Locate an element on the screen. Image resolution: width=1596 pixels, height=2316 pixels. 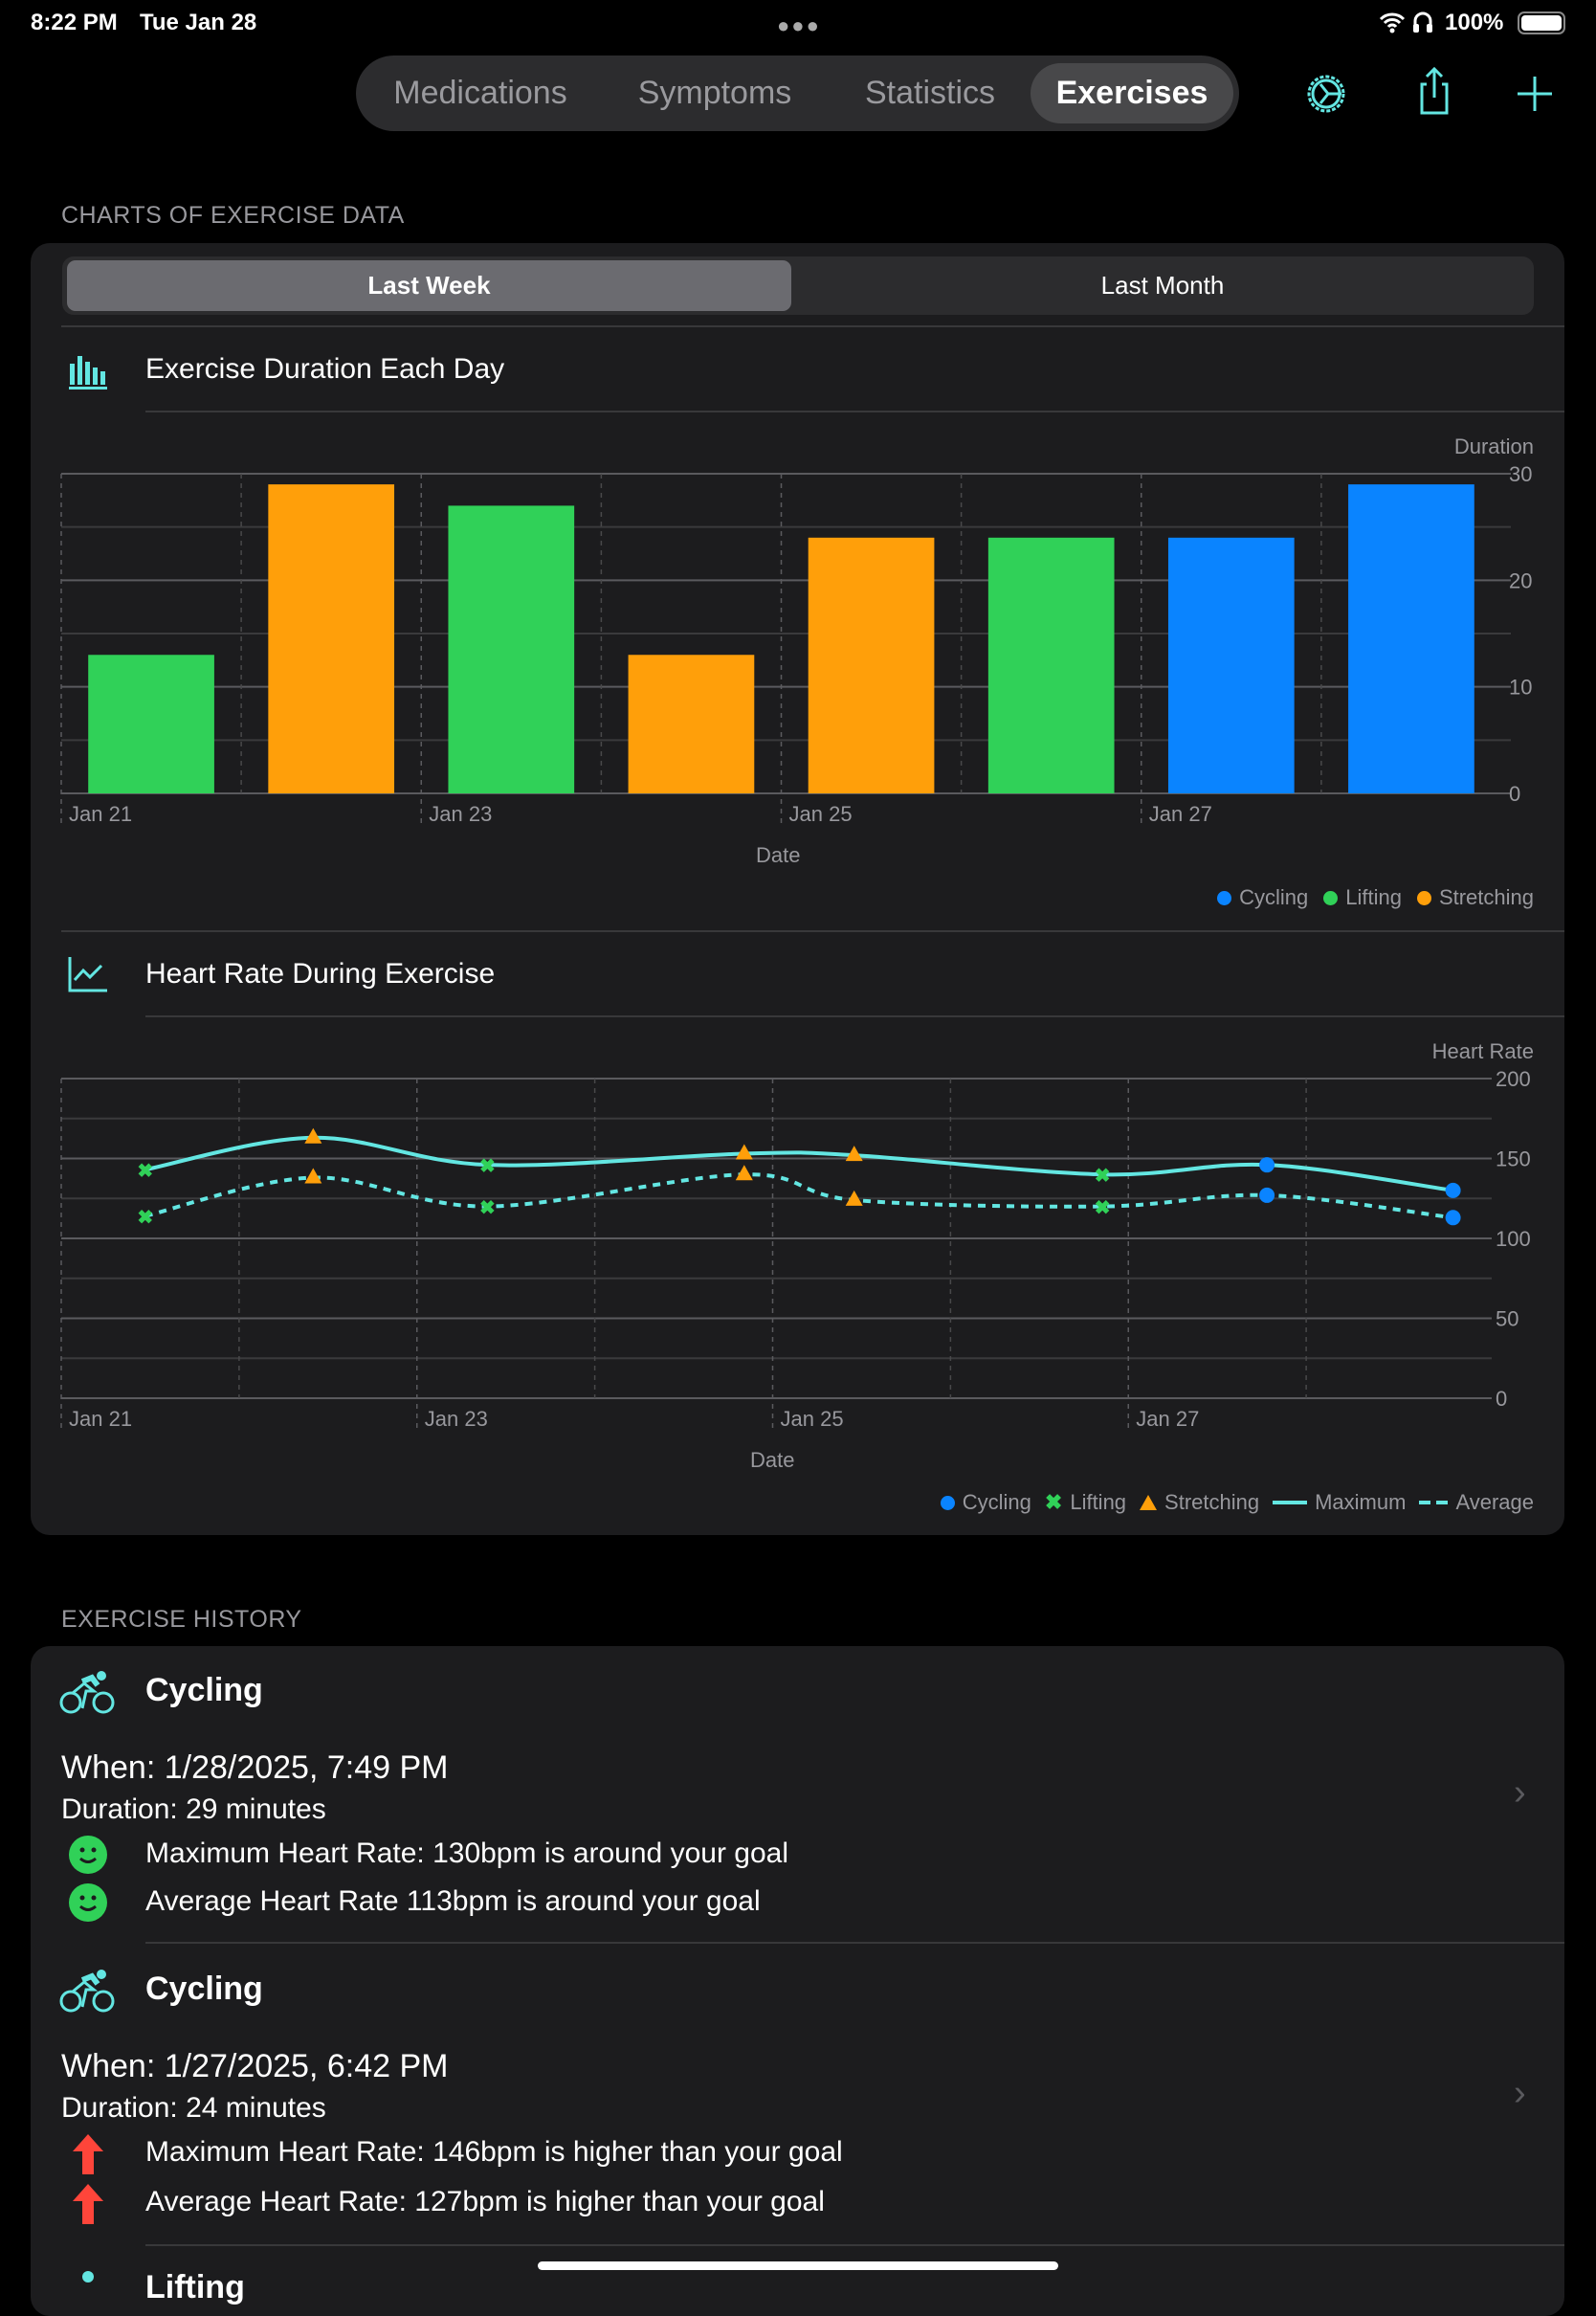
legend-average-line-icon is located at coordinates (1434, 1503).